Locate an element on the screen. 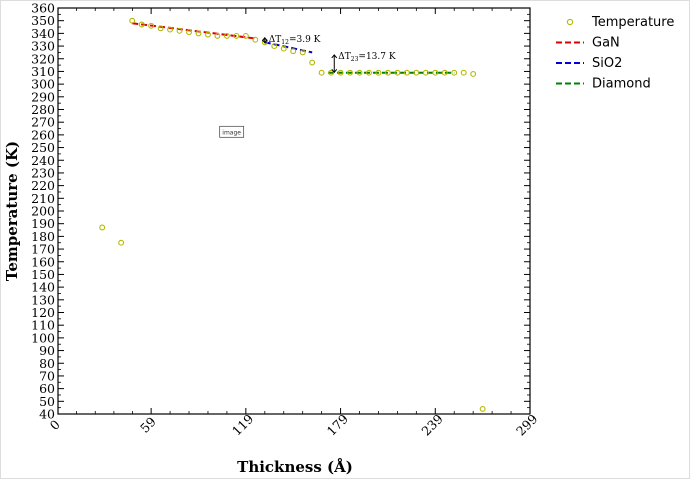  y-tick-label: 50 is located at coordinates (47, 401).